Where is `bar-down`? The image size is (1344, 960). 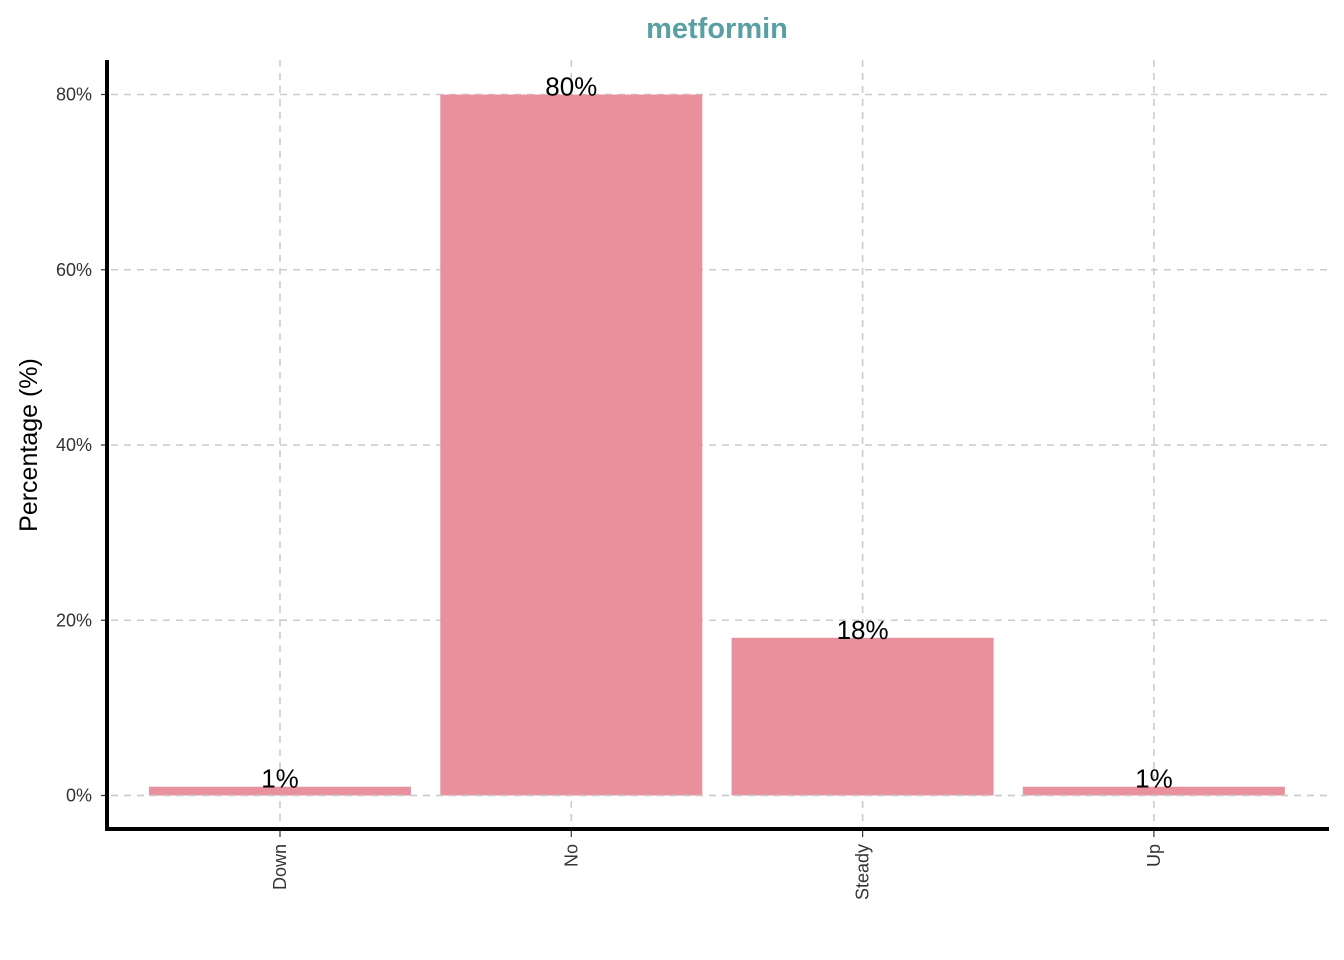
bar-down is located at coordinates (280, 791).